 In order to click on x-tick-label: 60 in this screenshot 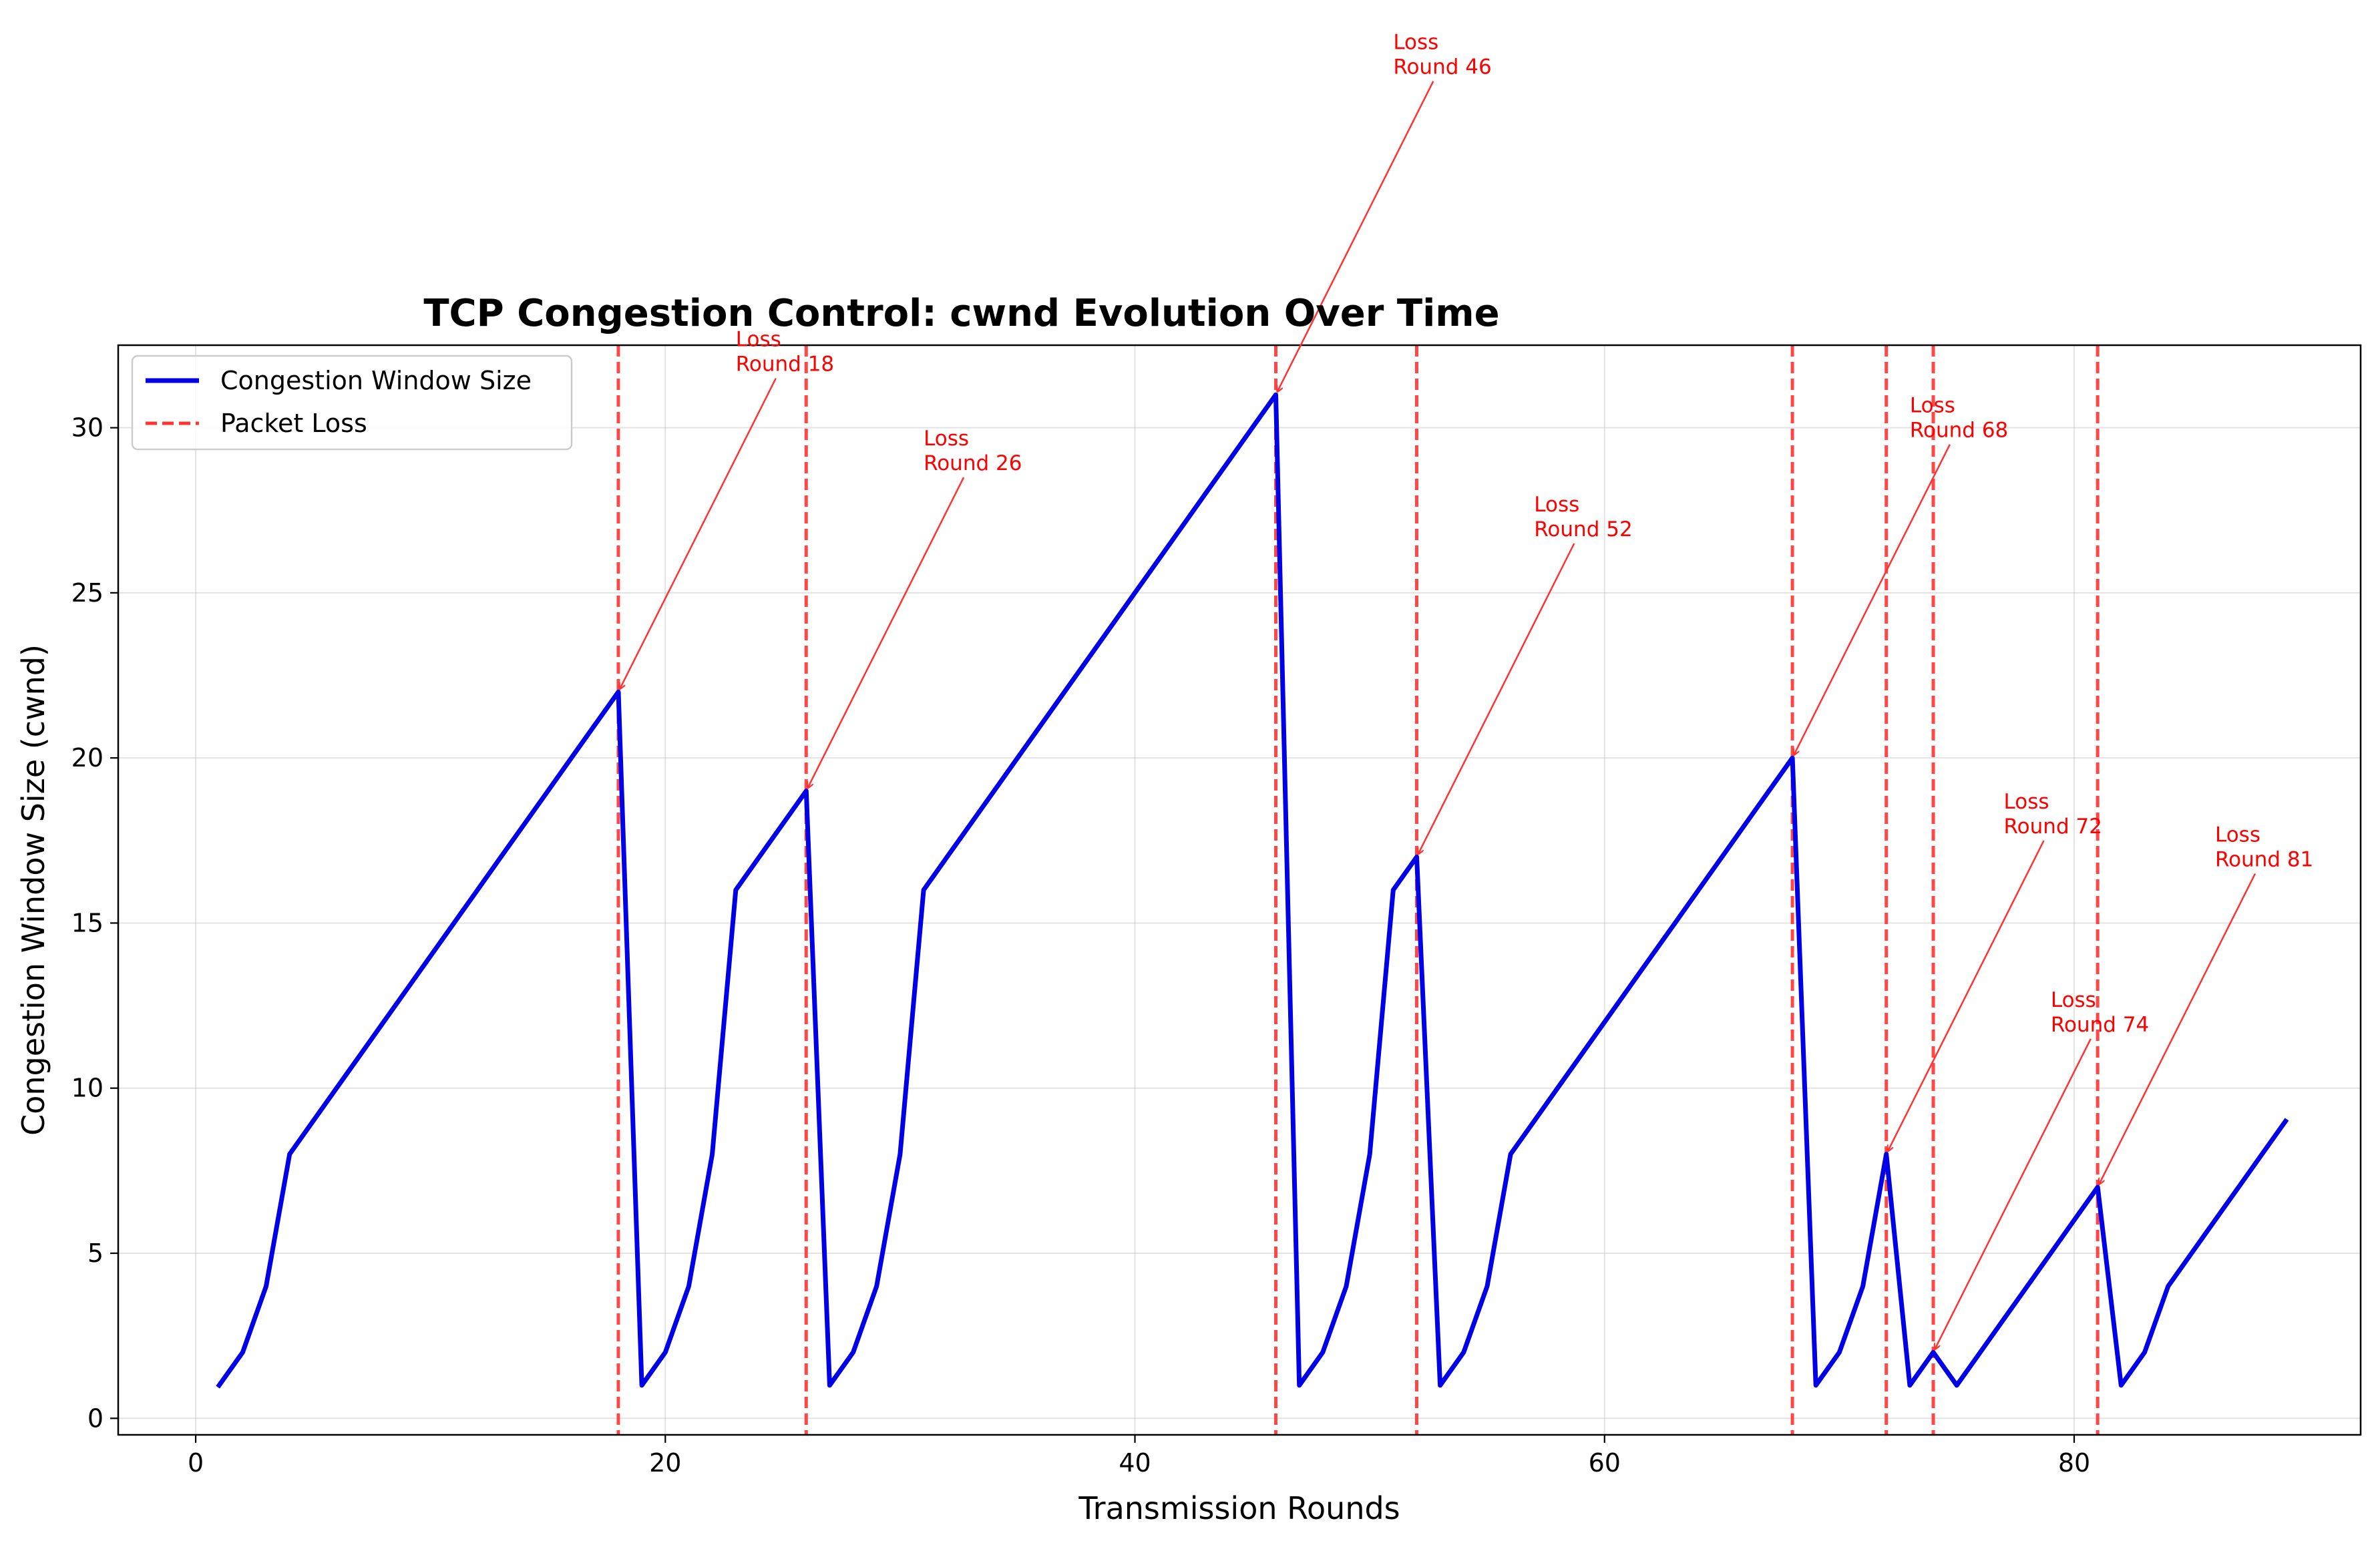, I will do `click(1605, 1463)`.